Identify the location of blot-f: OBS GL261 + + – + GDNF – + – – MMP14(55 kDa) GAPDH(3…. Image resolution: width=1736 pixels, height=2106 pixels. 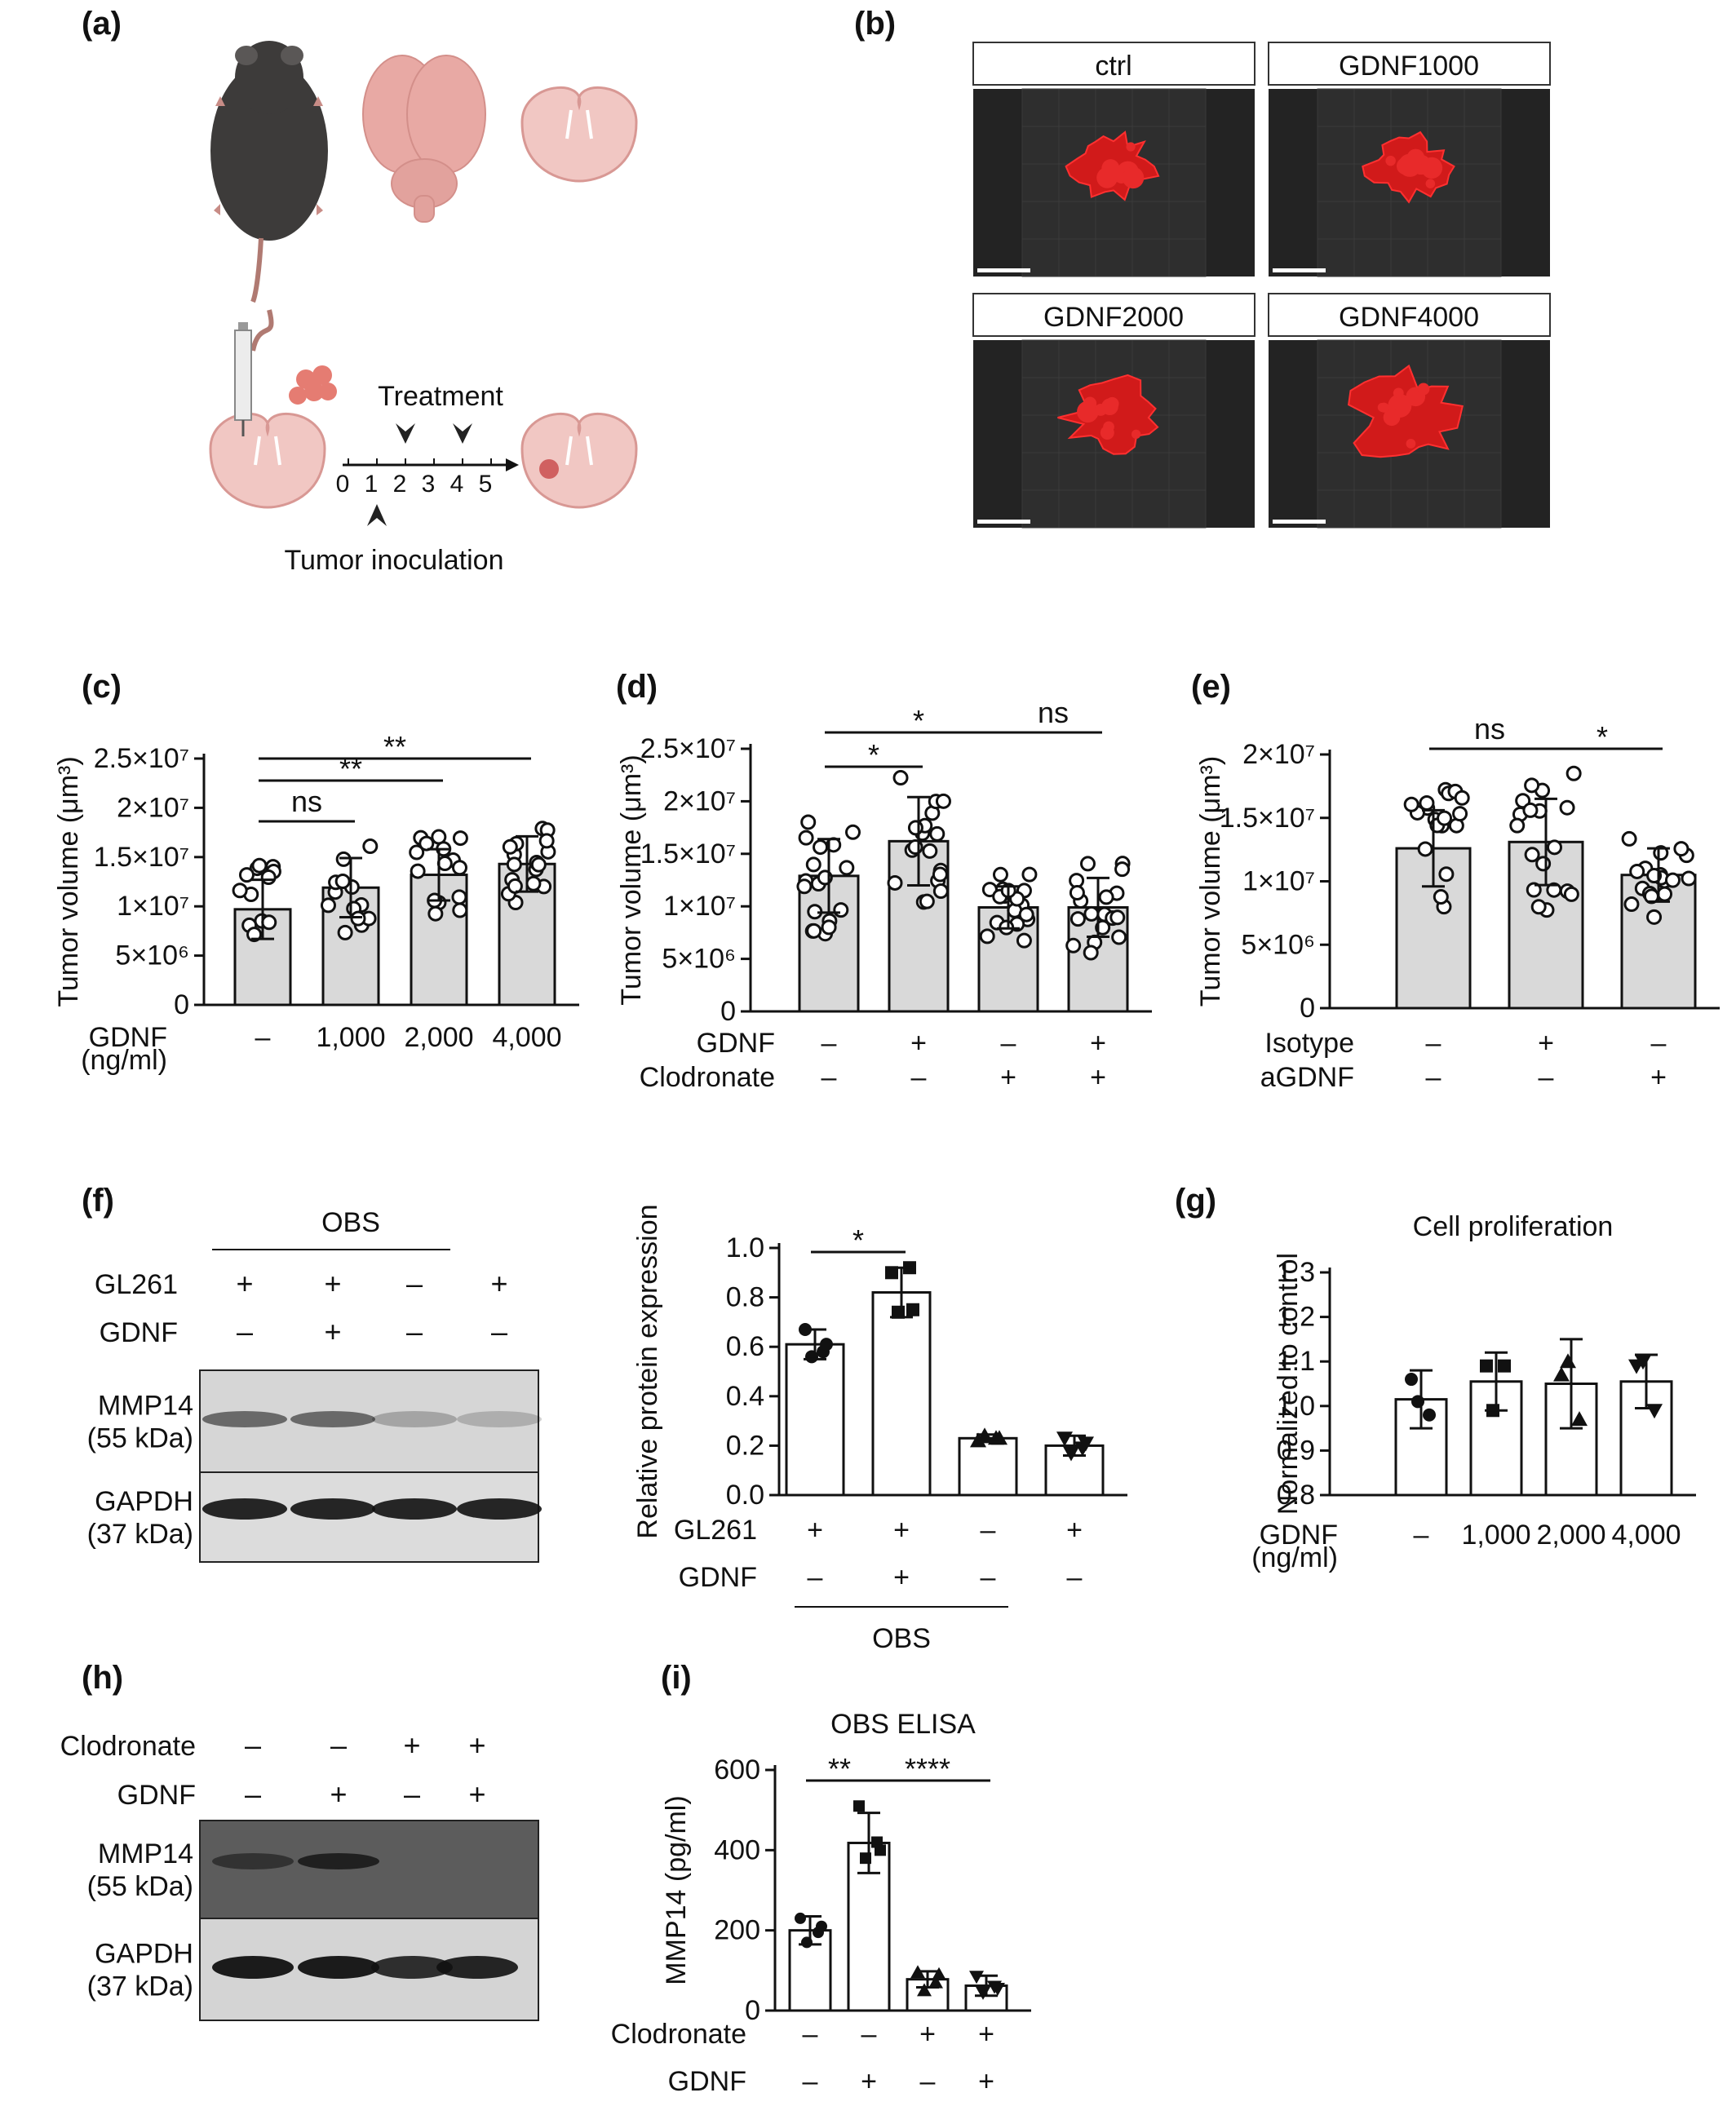
(314, 1385).